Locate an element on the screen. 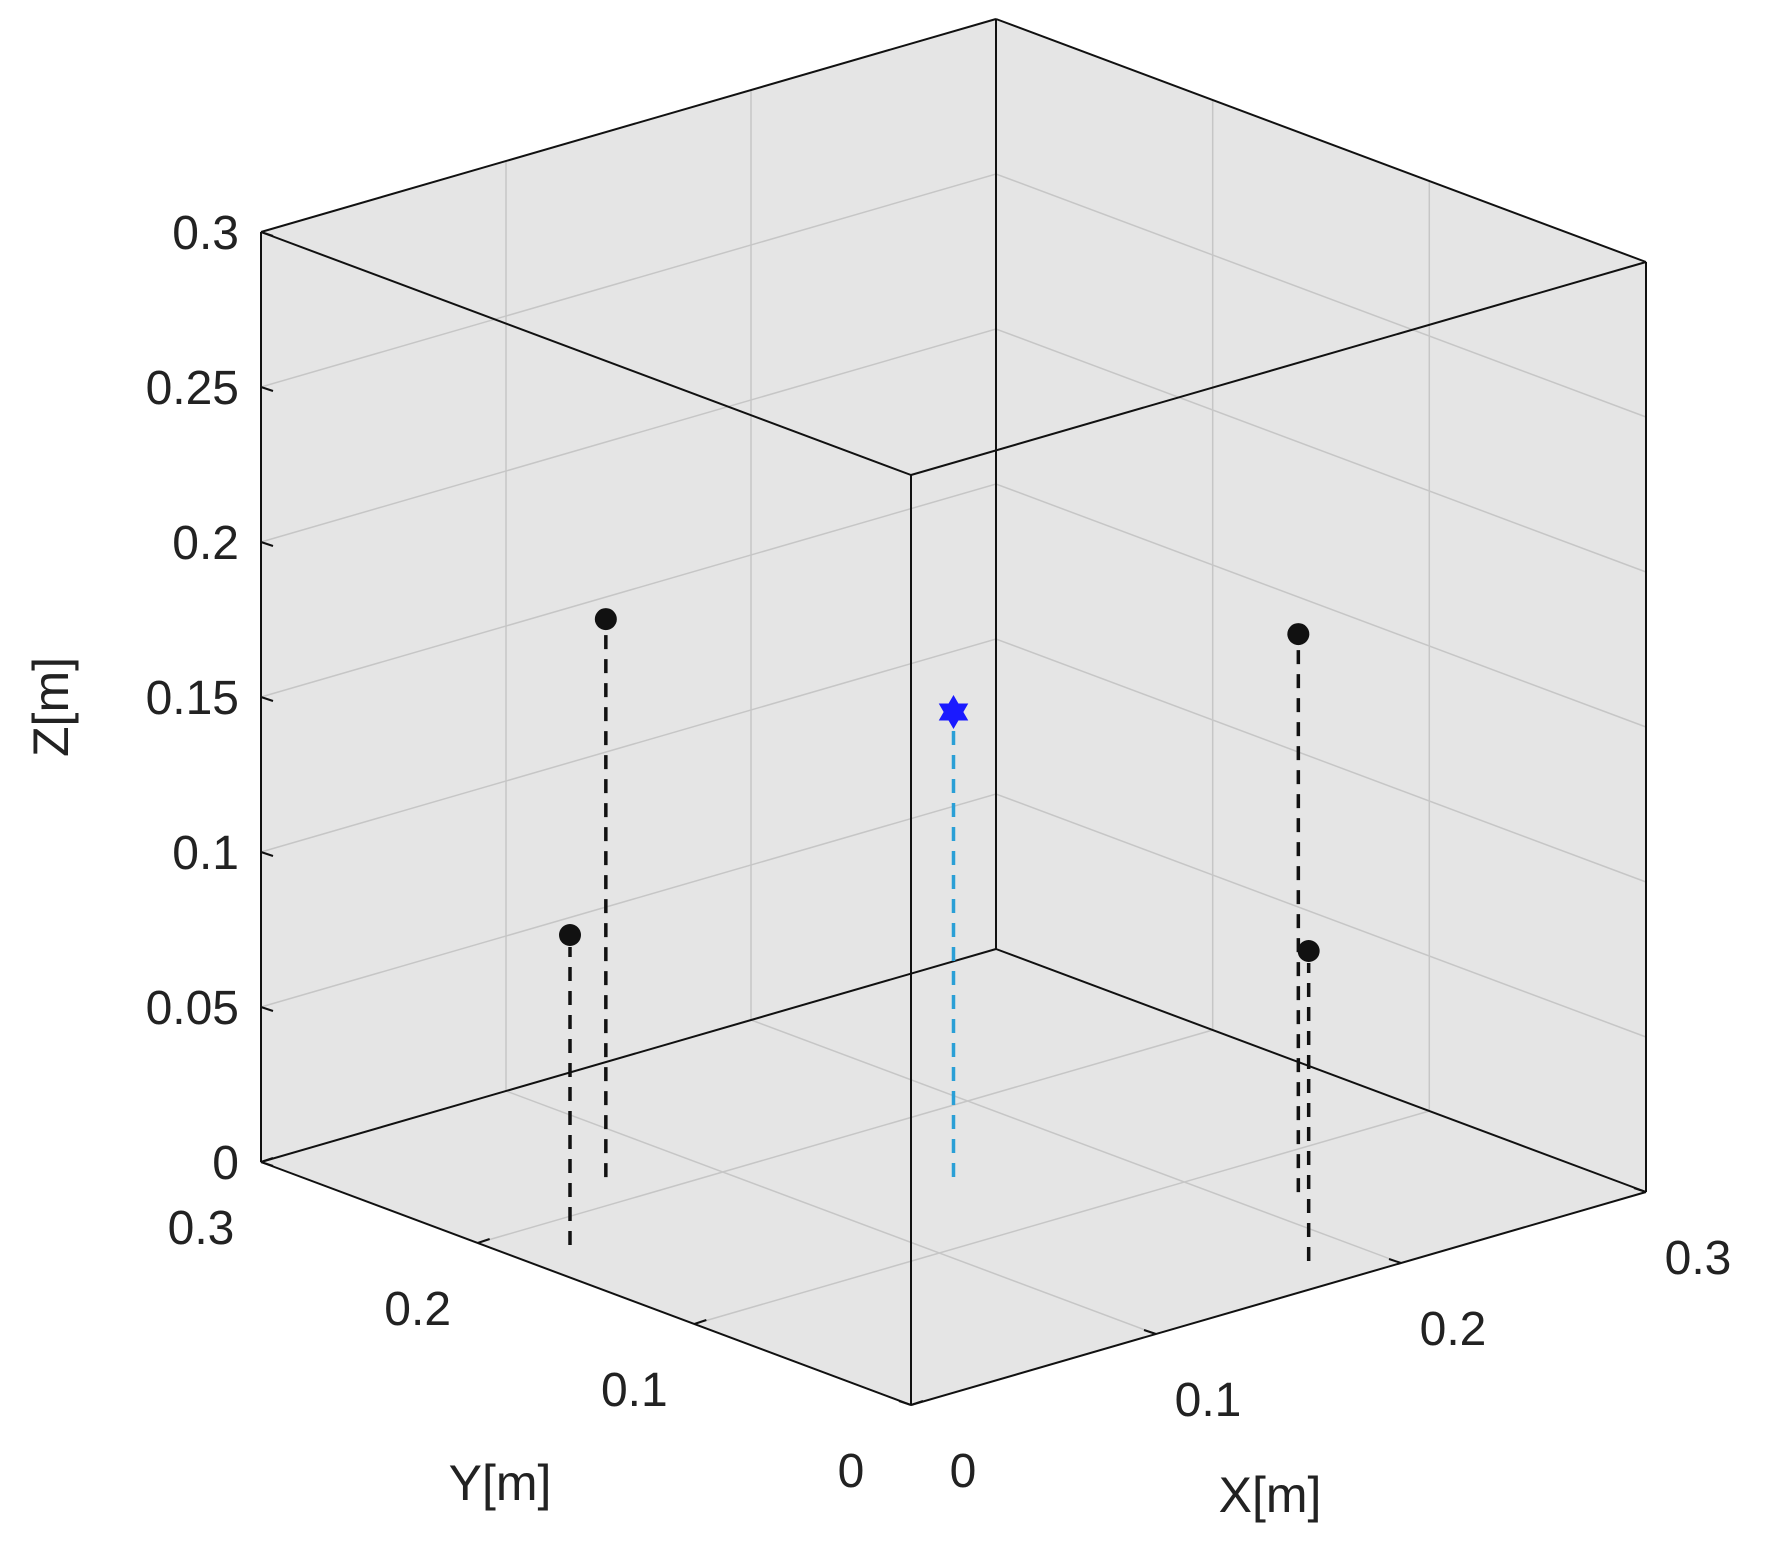 This screenshot has height=1554, width=1782. z-axis-label: Z[m] is located at coordinates (51, 707).